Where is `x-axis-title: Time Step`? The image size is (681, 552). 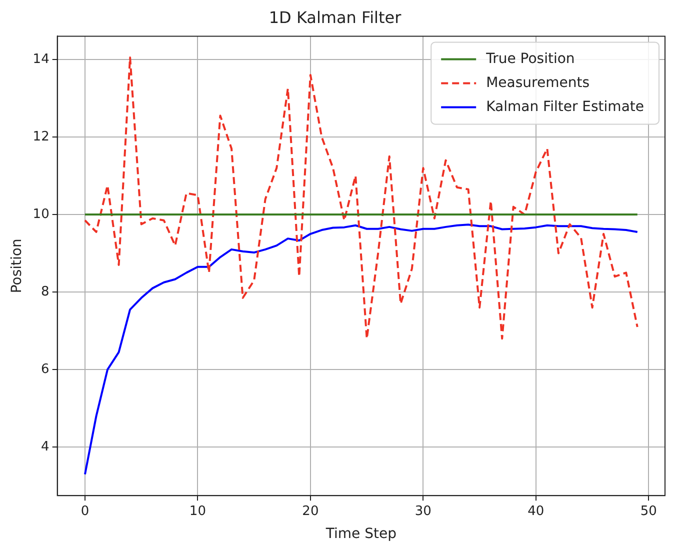 x-axis-title: Time Step is located at coordinates (360, 534).